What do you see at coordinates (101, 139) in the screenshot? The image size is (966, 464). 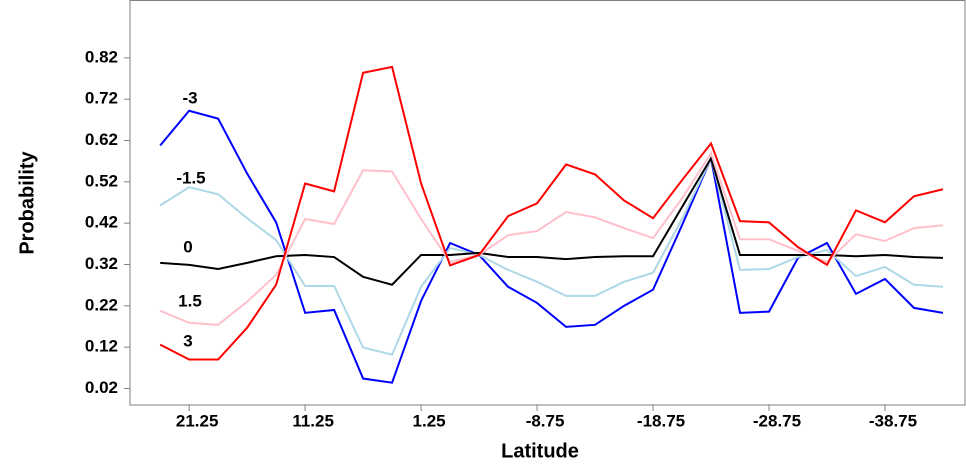 I see `y-tick-label: 0.62` at bounding box center [101, 139].